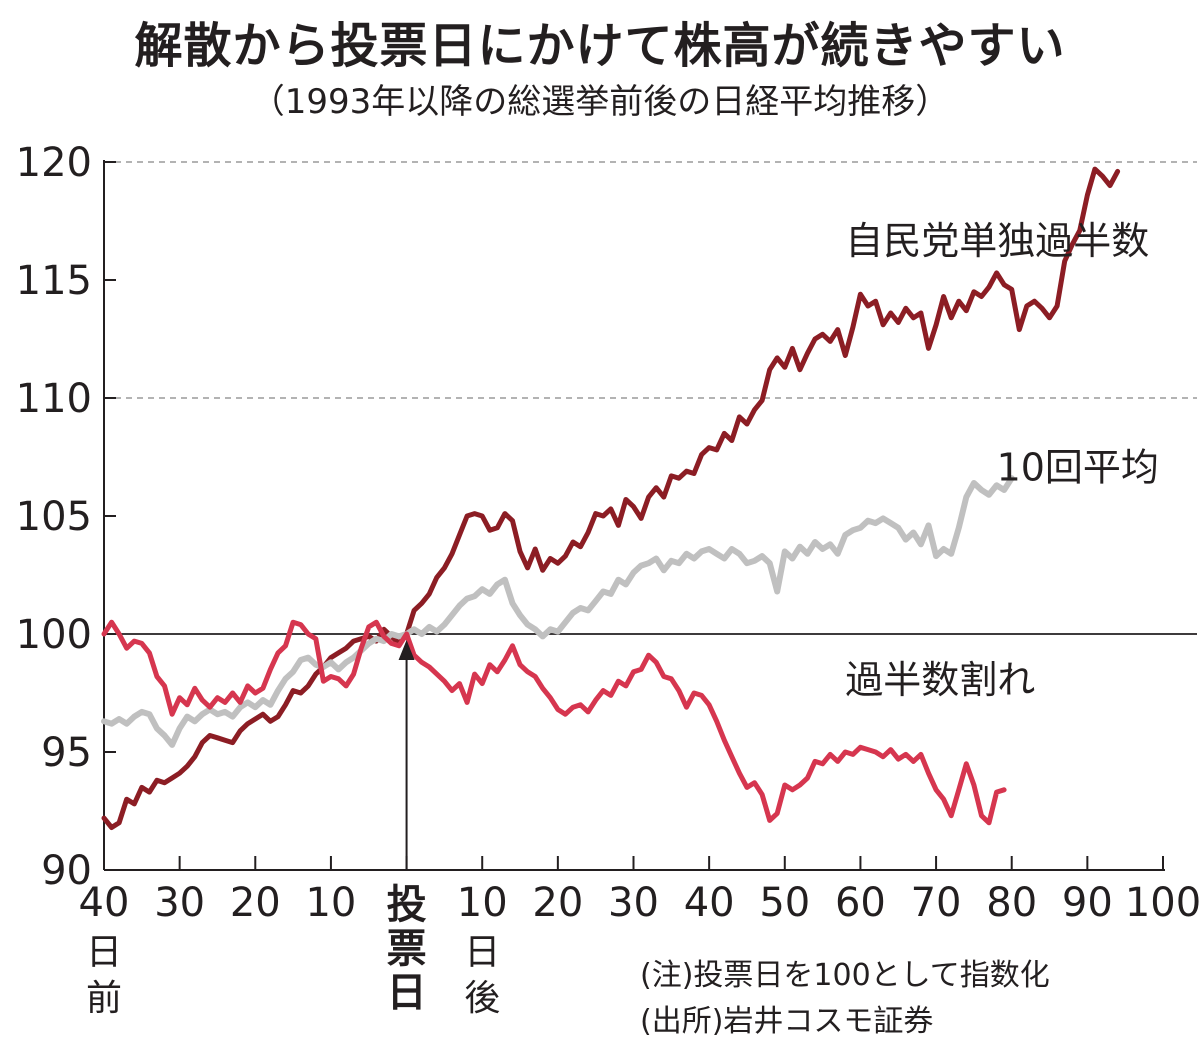  I want to click on y-tick-label-110: 110, so click(54, 399).